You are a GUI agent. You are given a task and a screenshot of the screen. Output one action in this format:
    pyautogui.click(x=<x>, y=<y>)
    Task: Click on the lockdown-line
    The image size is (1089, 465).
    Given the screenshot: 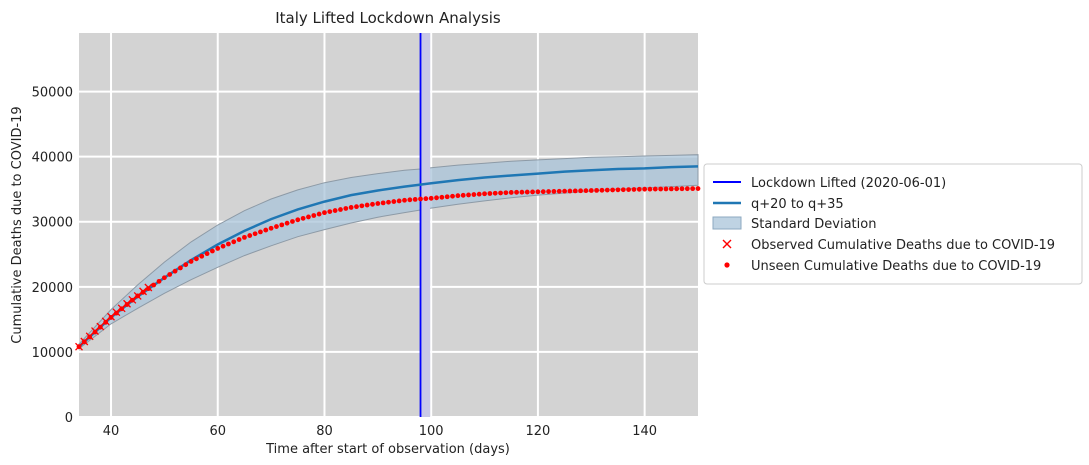 What is the action you would take?
    pyautogui.click(x=425, y=225)
    